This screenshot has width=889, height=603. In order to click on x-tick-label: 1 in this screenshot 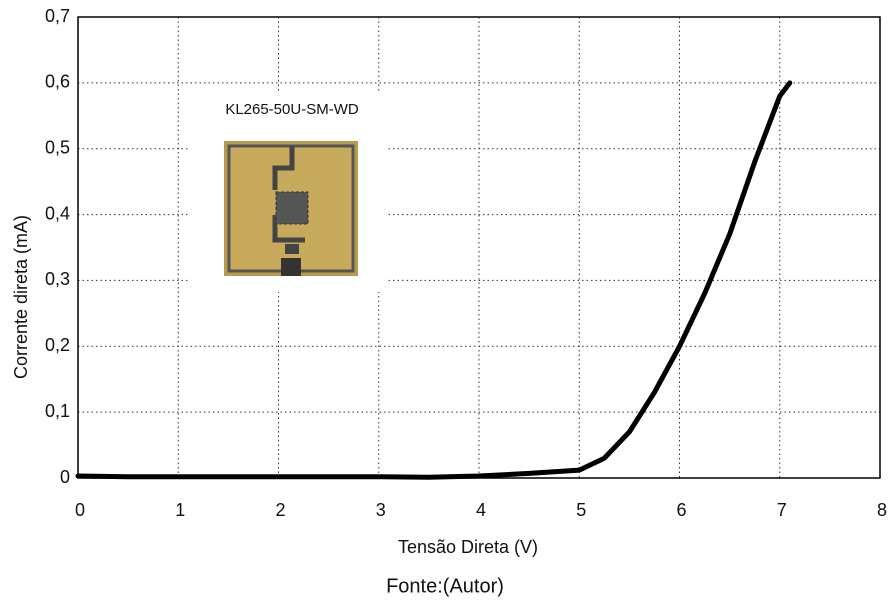, I will do `click(180, 510)`.